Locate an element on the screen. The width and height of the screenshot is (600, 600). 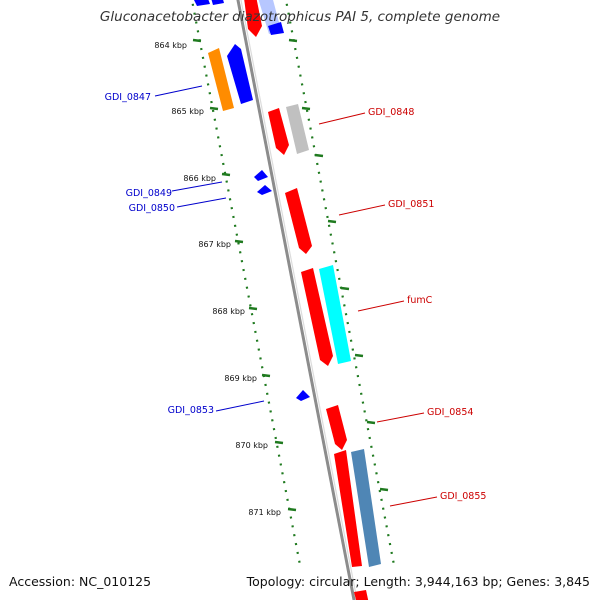
minus-strand-features is located at coordinates (252, 200).